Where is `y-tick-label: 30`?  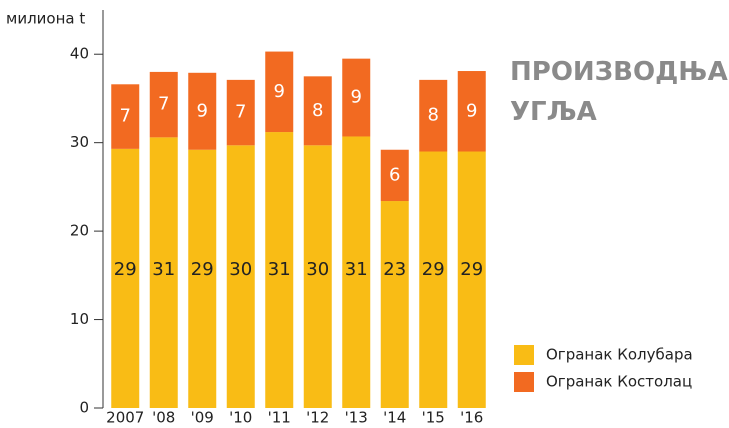
y-tick-label: 30 is located at coordinates (79, 142).